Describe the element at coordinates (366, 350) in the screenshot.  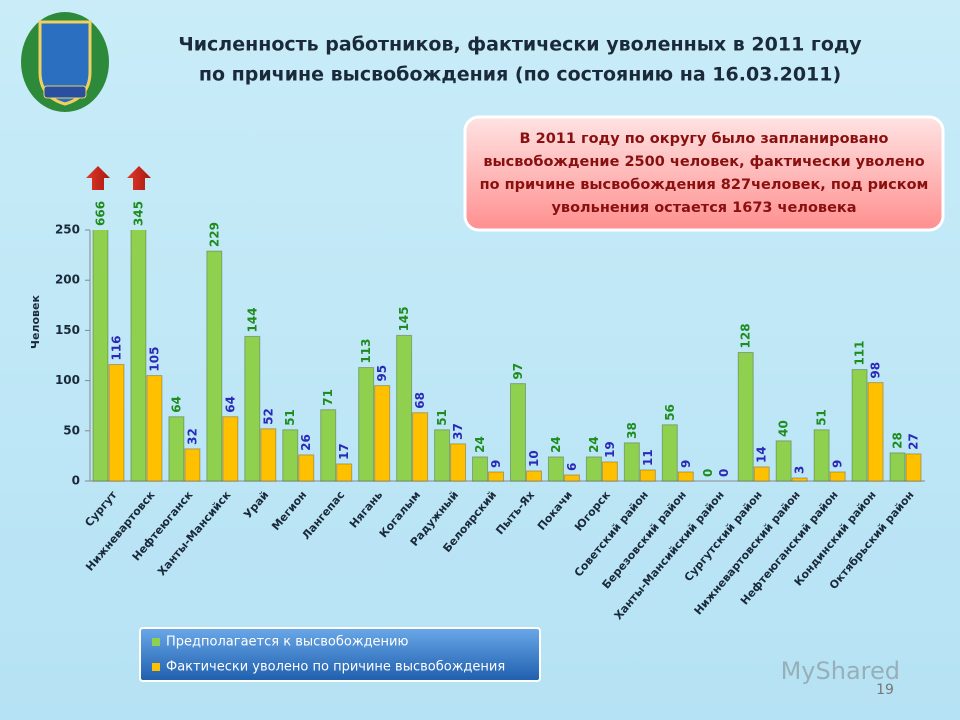
I see `data-label: 113` at that location.